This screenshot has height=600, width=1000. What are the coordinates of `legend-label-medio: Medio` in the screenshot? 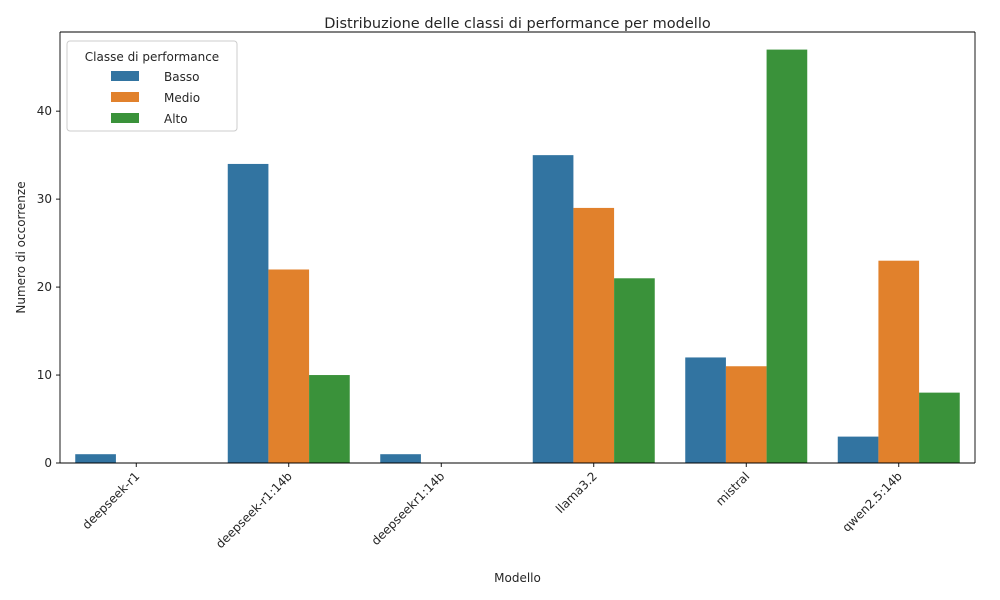 It's located at (182, 98).